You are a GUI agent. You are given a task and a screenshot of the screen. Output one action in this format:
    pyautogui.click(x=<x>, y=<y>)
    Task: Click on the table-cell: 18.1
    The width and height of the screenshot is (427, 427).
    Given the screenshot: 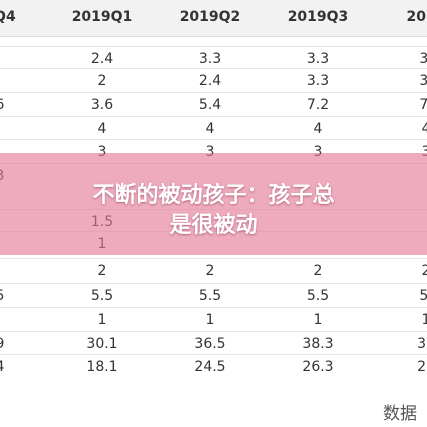 What is the action you would take?
    pyautogui.click(x=102, y=367)
    